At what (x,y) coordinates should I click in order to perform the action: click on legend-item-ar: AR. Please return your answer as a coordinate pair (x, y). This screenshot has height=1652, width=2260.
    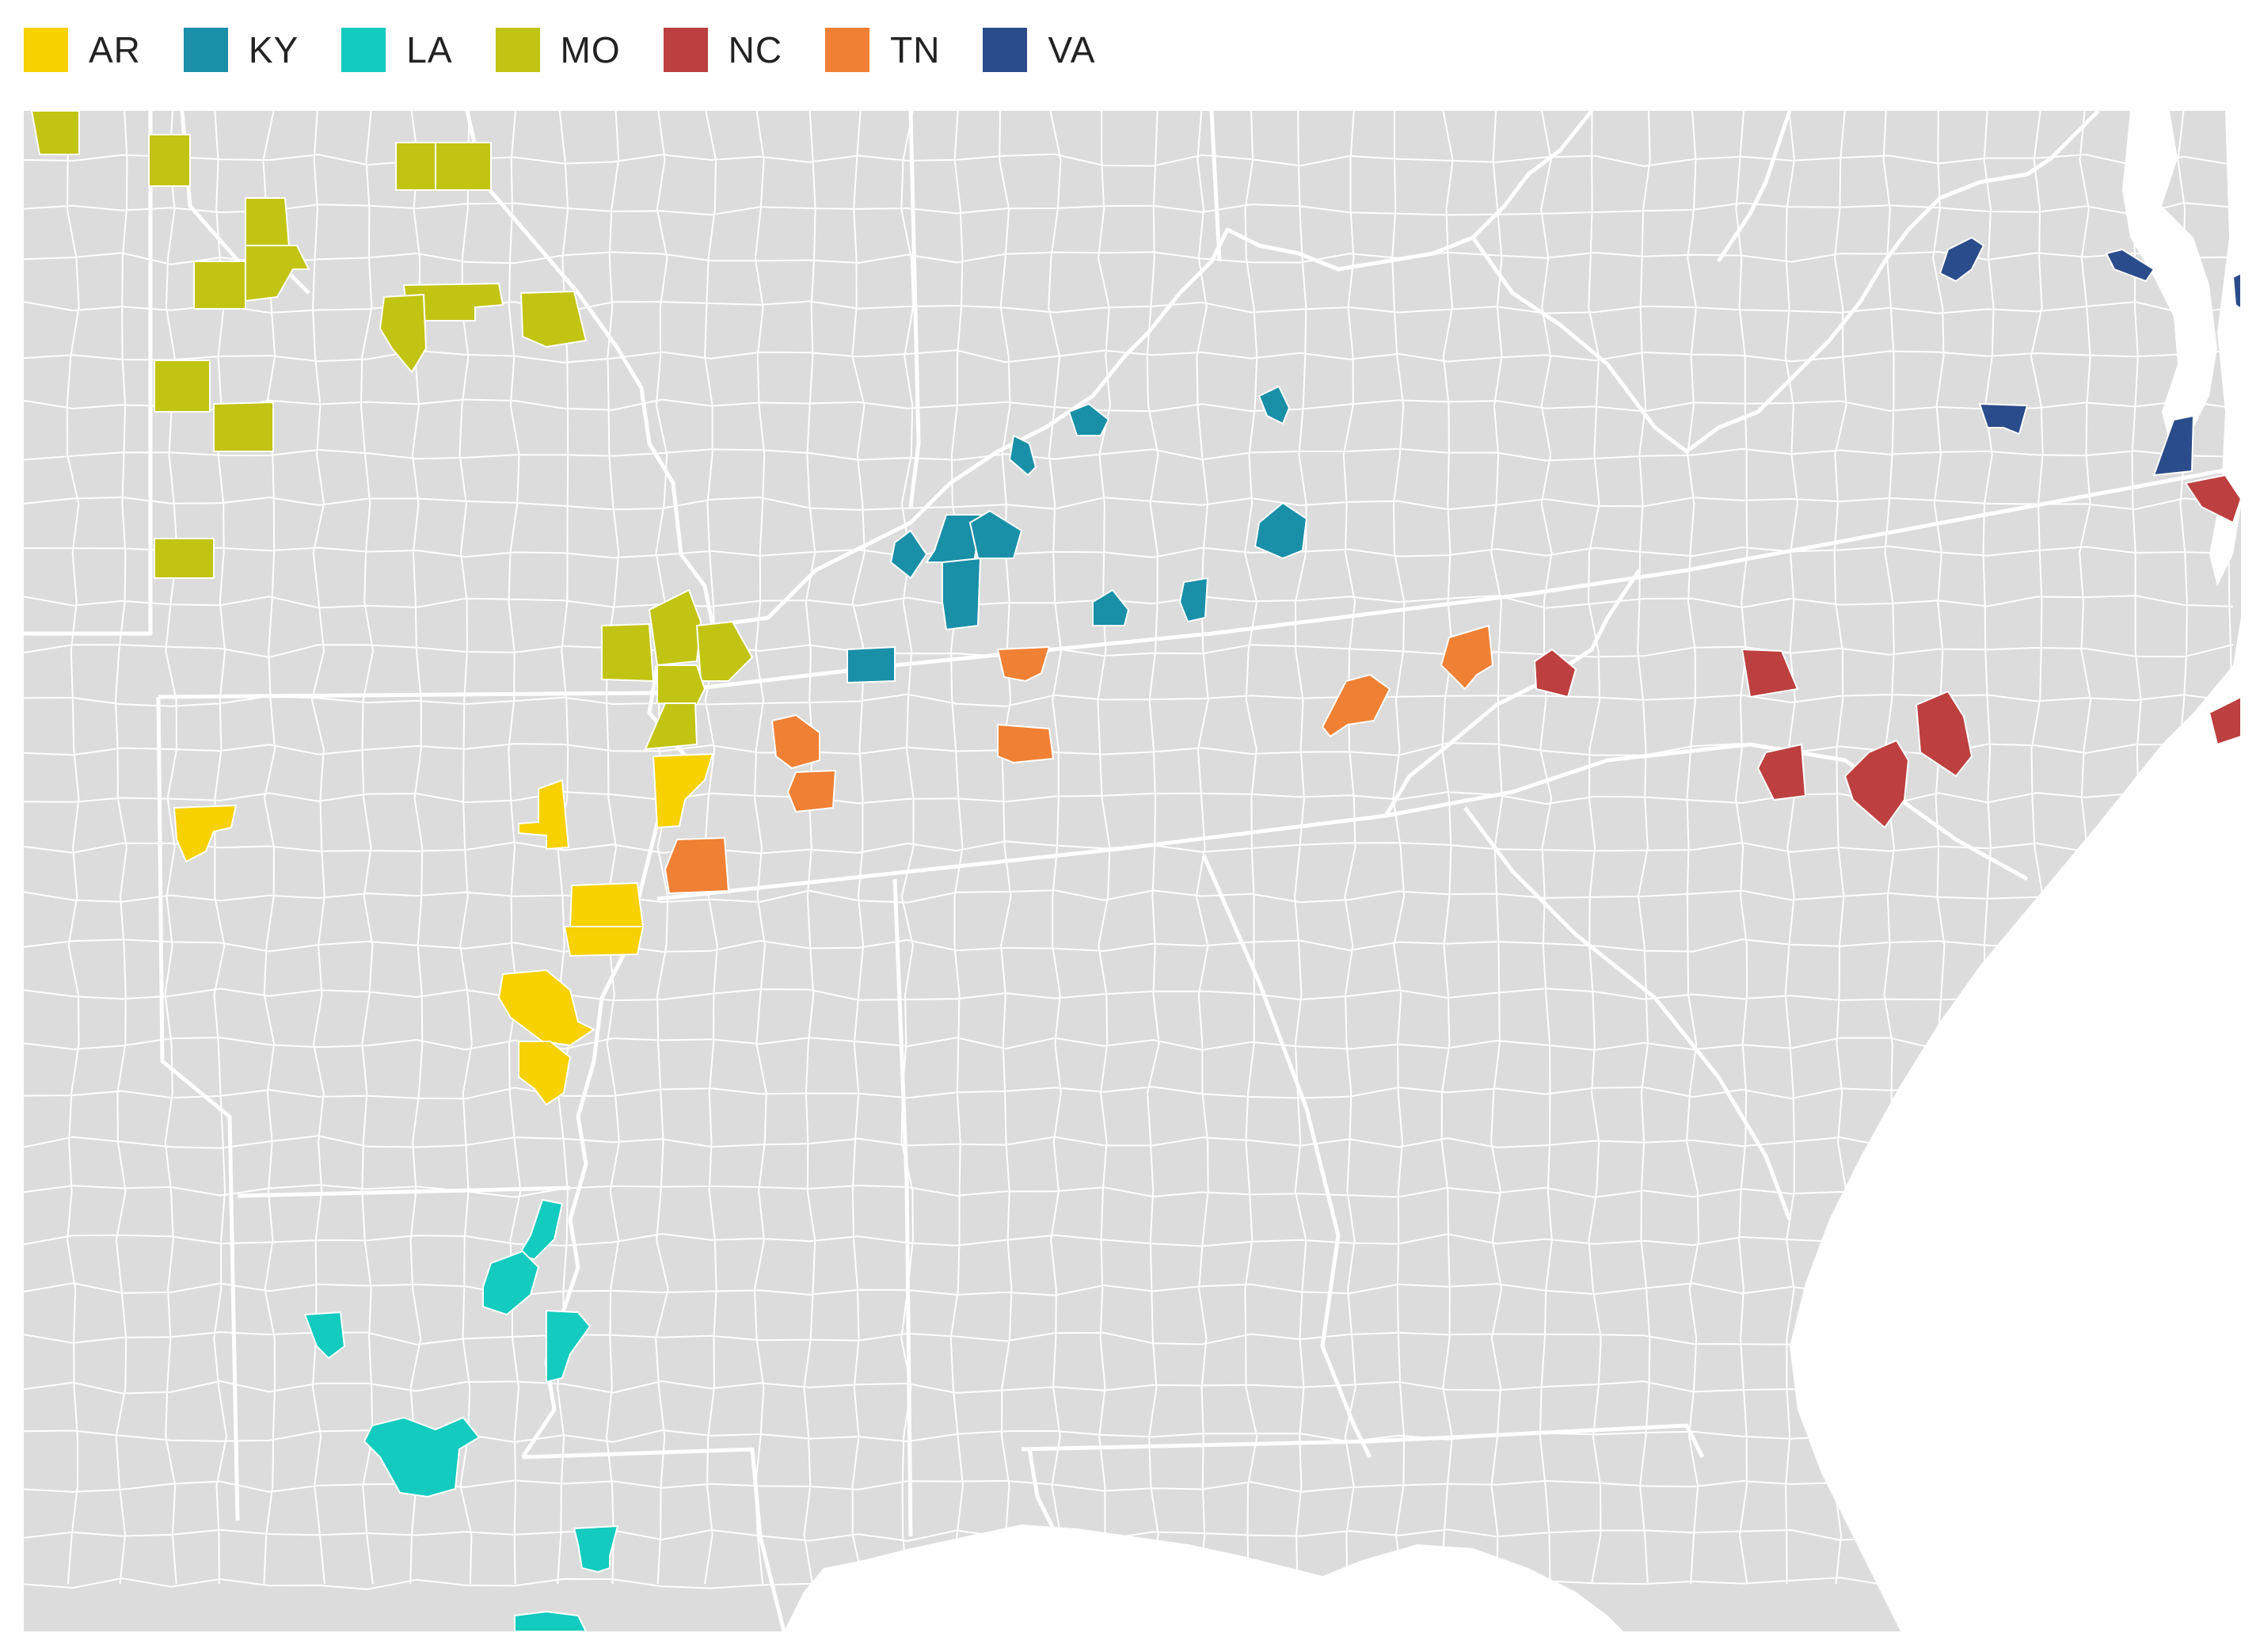
    Looking at the image, I should click on (82, 50).